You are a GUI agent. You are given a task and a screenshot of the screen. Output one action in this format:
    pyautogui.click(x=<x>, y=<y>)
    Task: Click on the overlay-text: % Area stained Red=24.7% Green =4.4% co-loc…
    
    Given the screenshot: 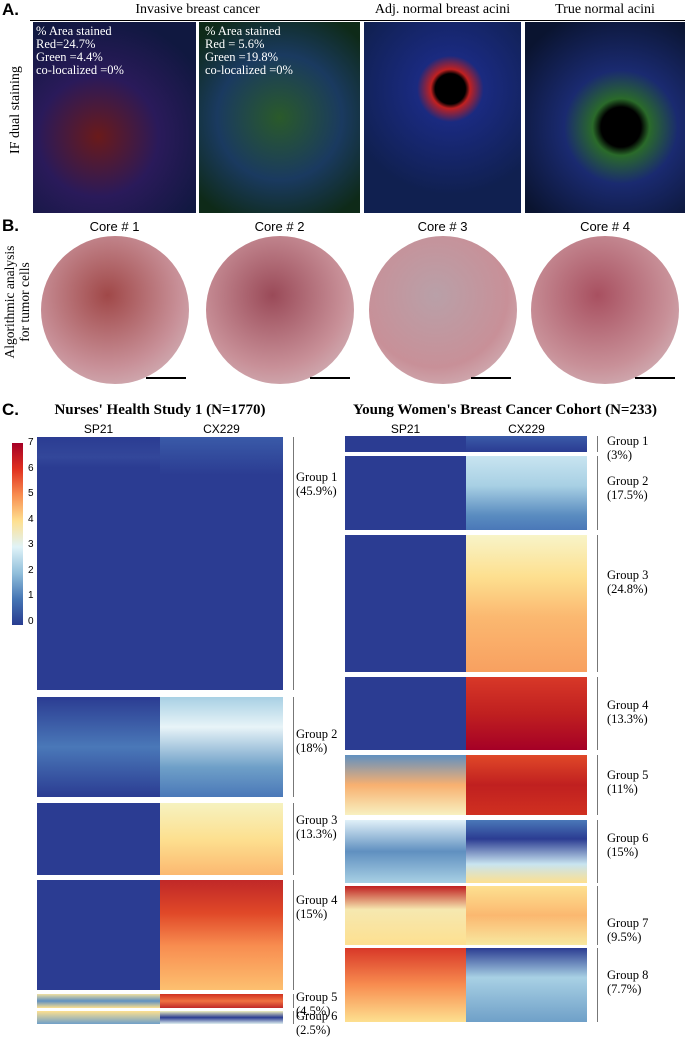 What is the action you would take?
    pyautogui.click(x=80, y=51)
    